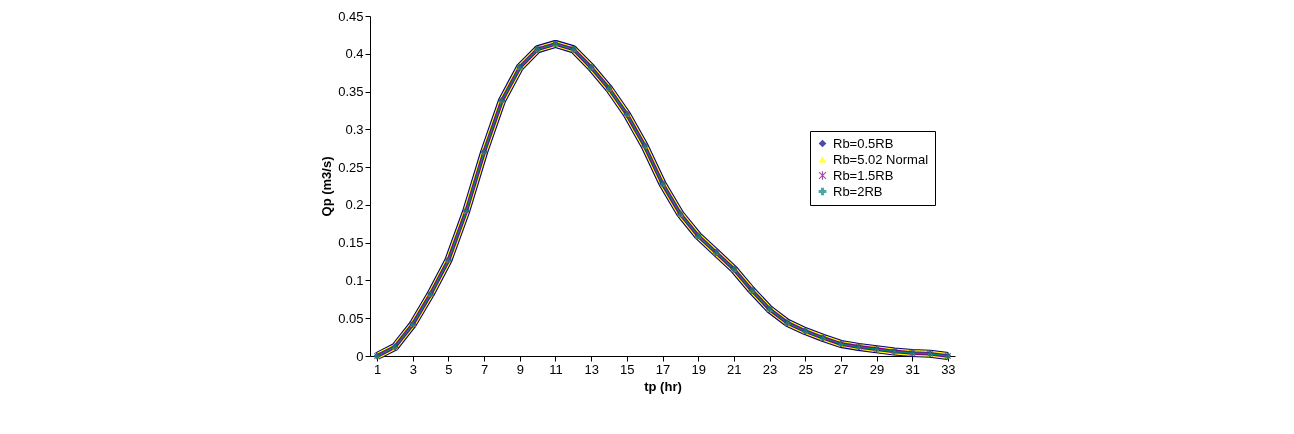 The image size is (1294, 434). Describe the element at coordinates (351, 243) in the screenshot. I see `y-tick-label: 0.15` at that location.